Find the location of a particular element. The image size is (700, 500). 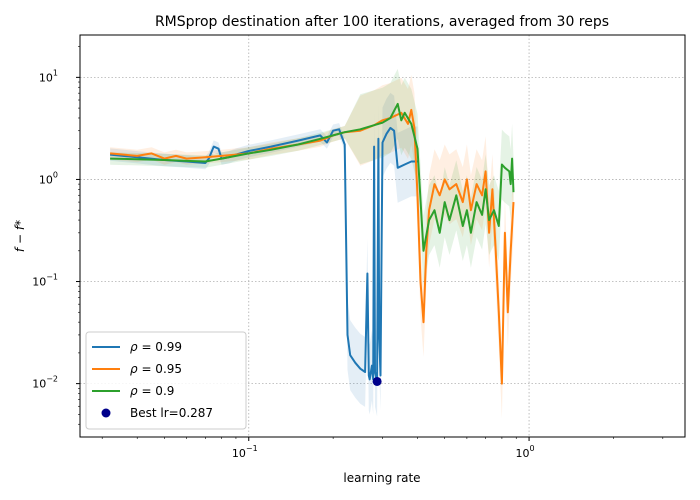

legend-label-best: Best lr=0.287 is located at coordinates (171, 413).